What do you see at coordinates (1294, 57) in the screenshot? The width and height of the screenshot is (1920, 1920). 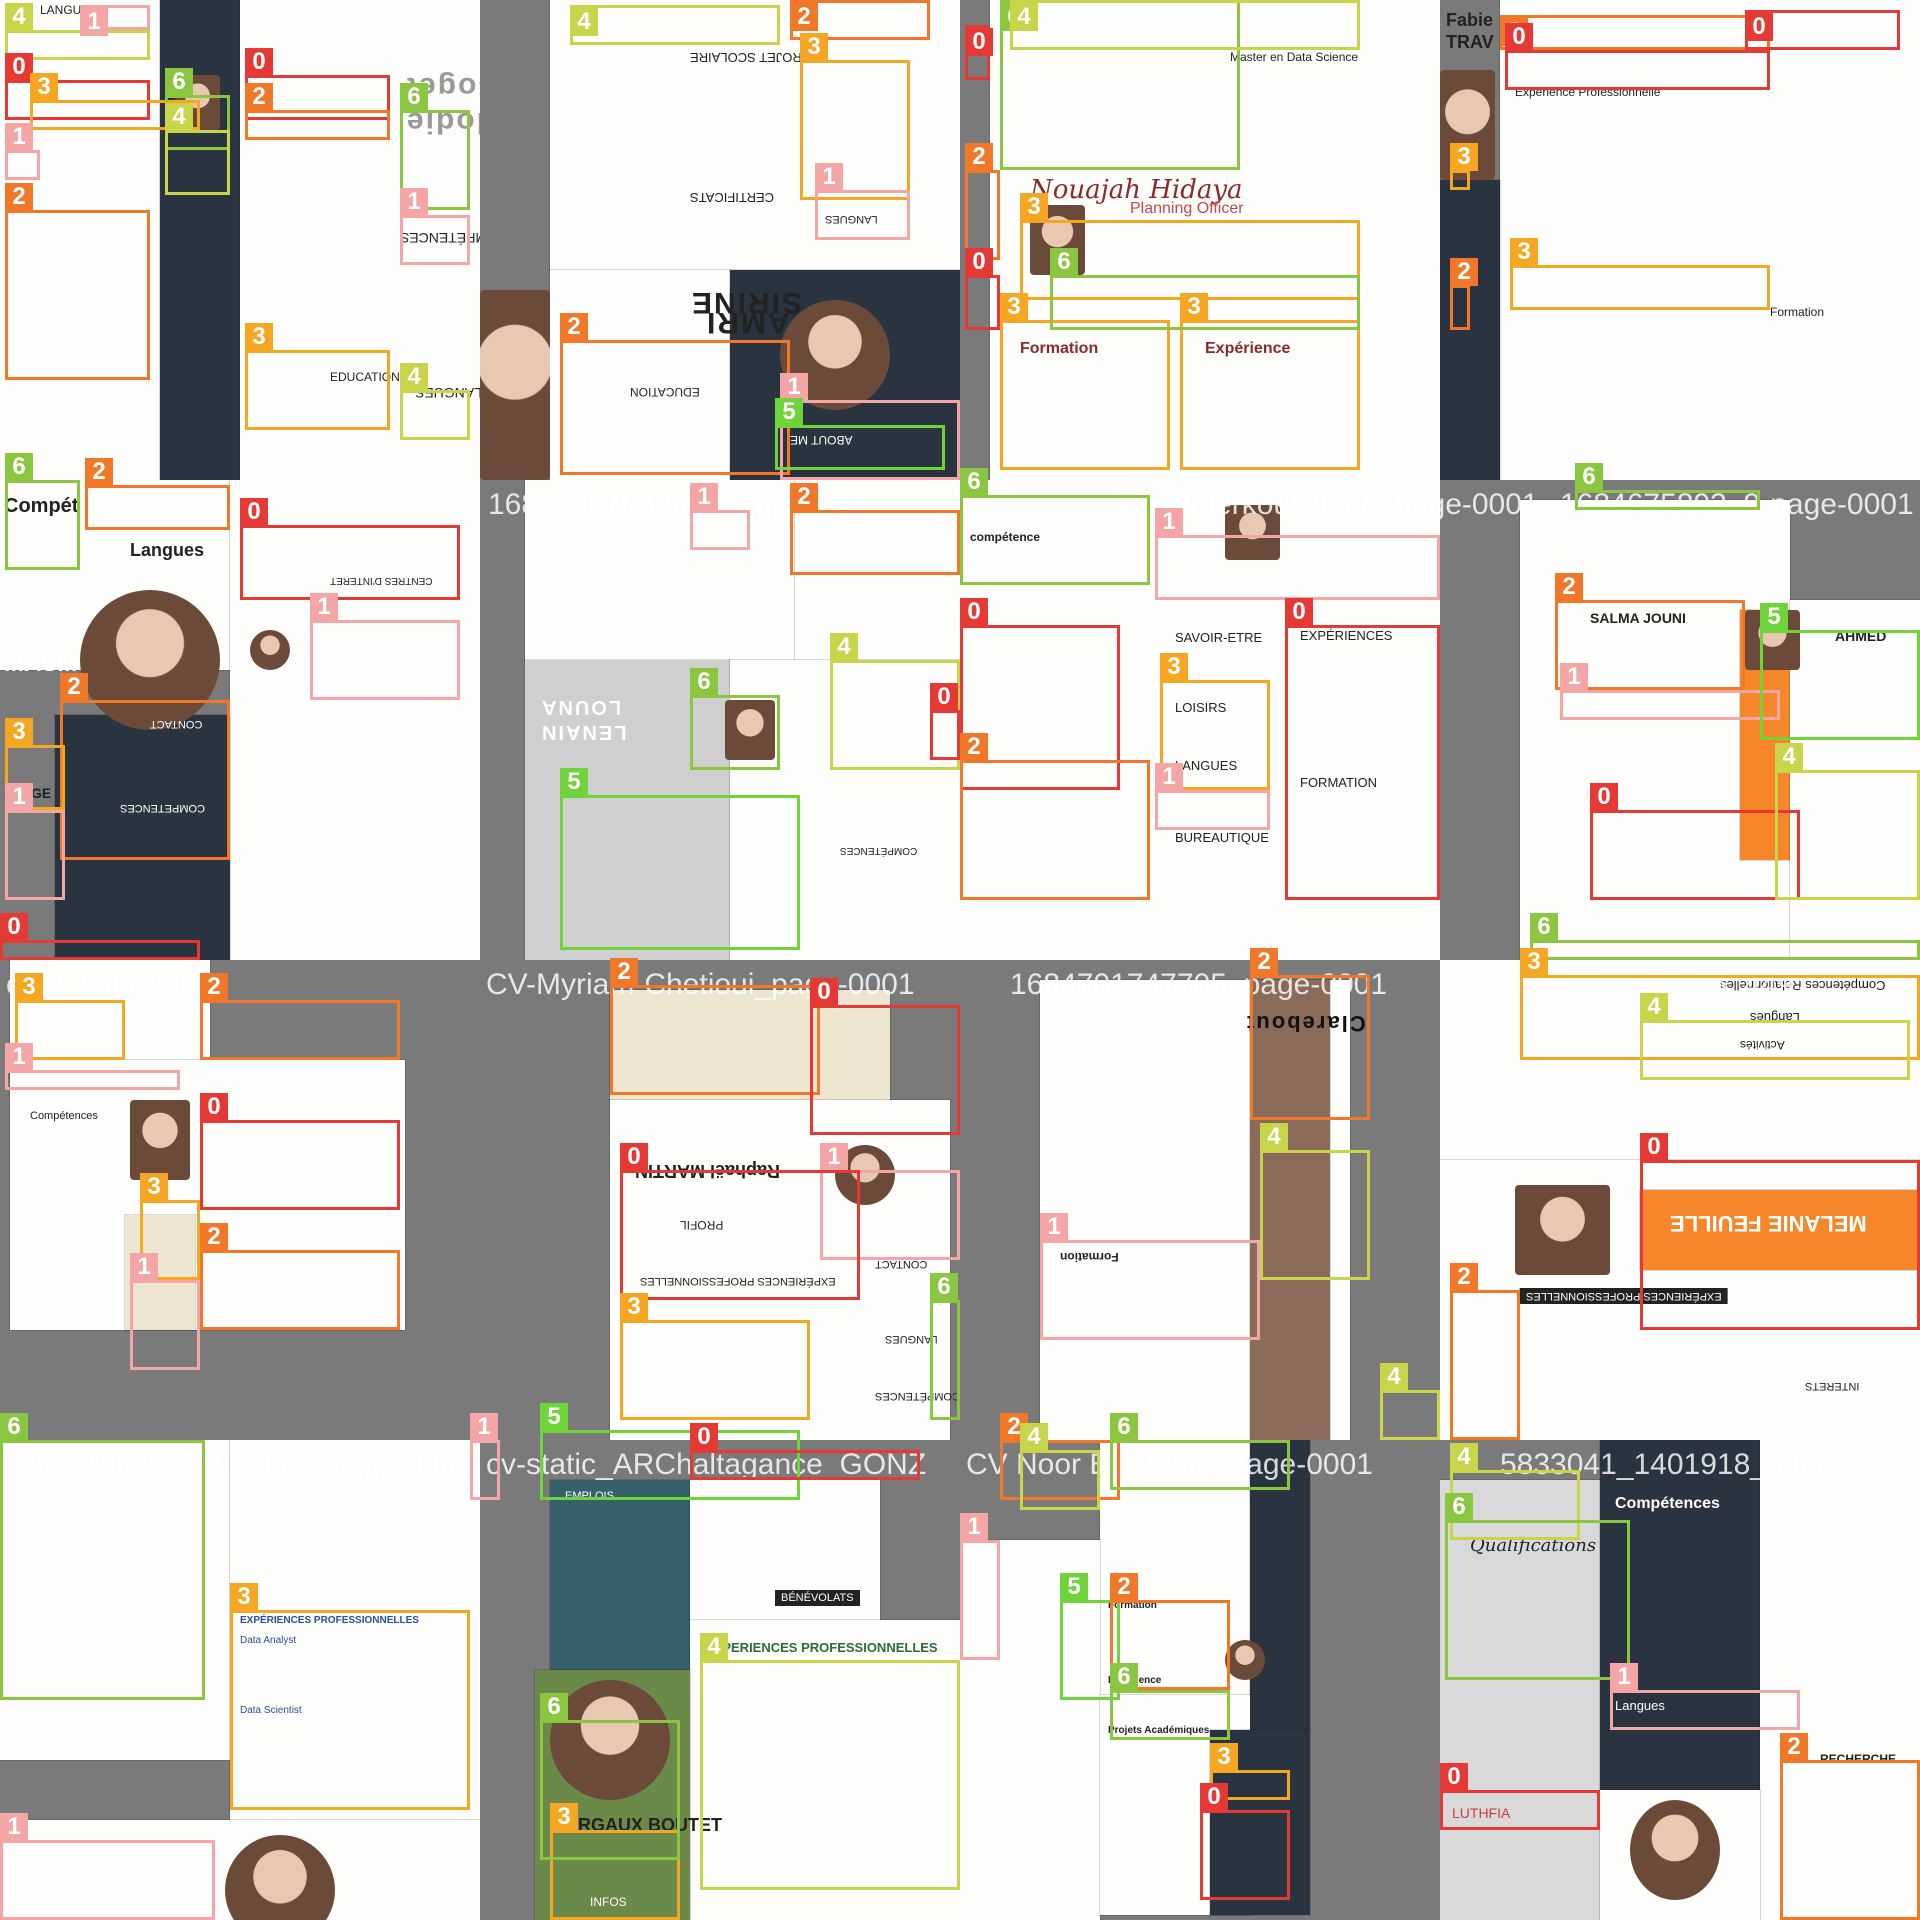 I see `cv-text: Master en Data Science` at bounding box center [1294, 57].